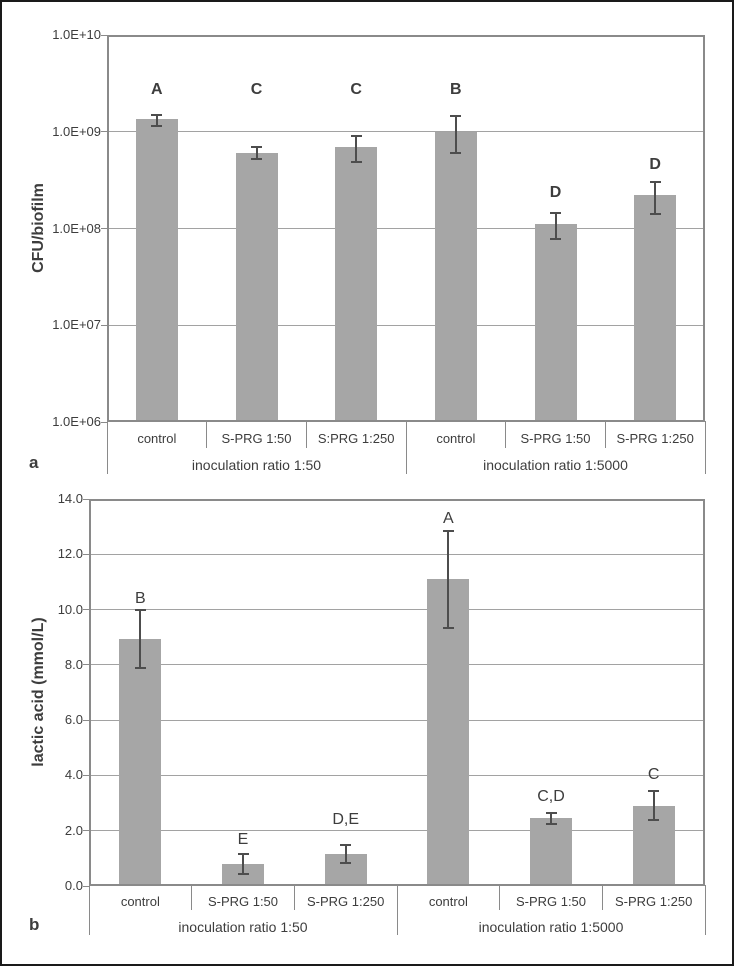 This screenshot has width=734, height=966. What do you see at coordinates (551, 927) in the screenshot?
I see `group-label: inoculation ratio 1:5000` at bounding box center [551, 927].